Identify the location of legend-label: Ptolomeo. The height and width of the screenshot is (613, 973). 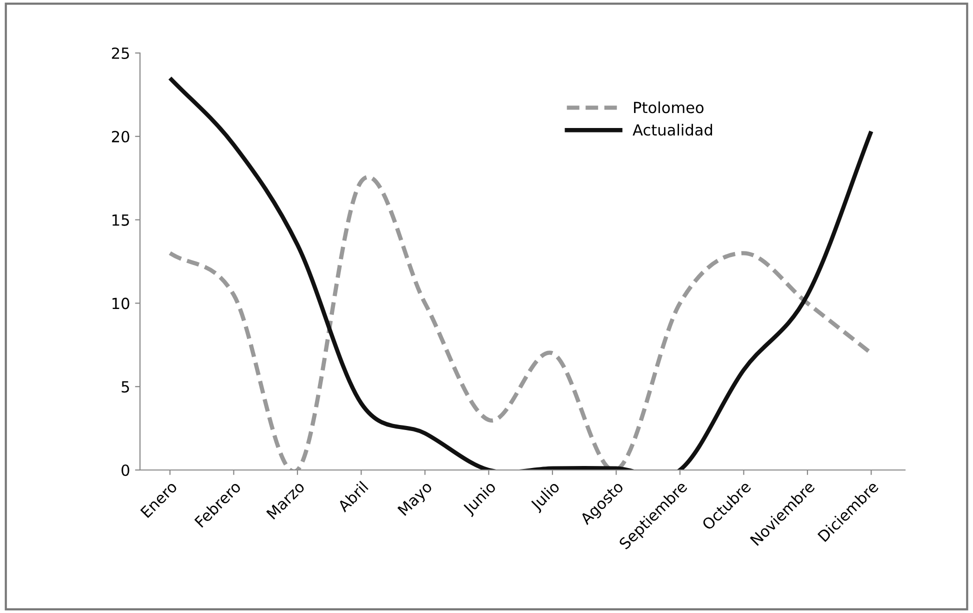
(669, 107).